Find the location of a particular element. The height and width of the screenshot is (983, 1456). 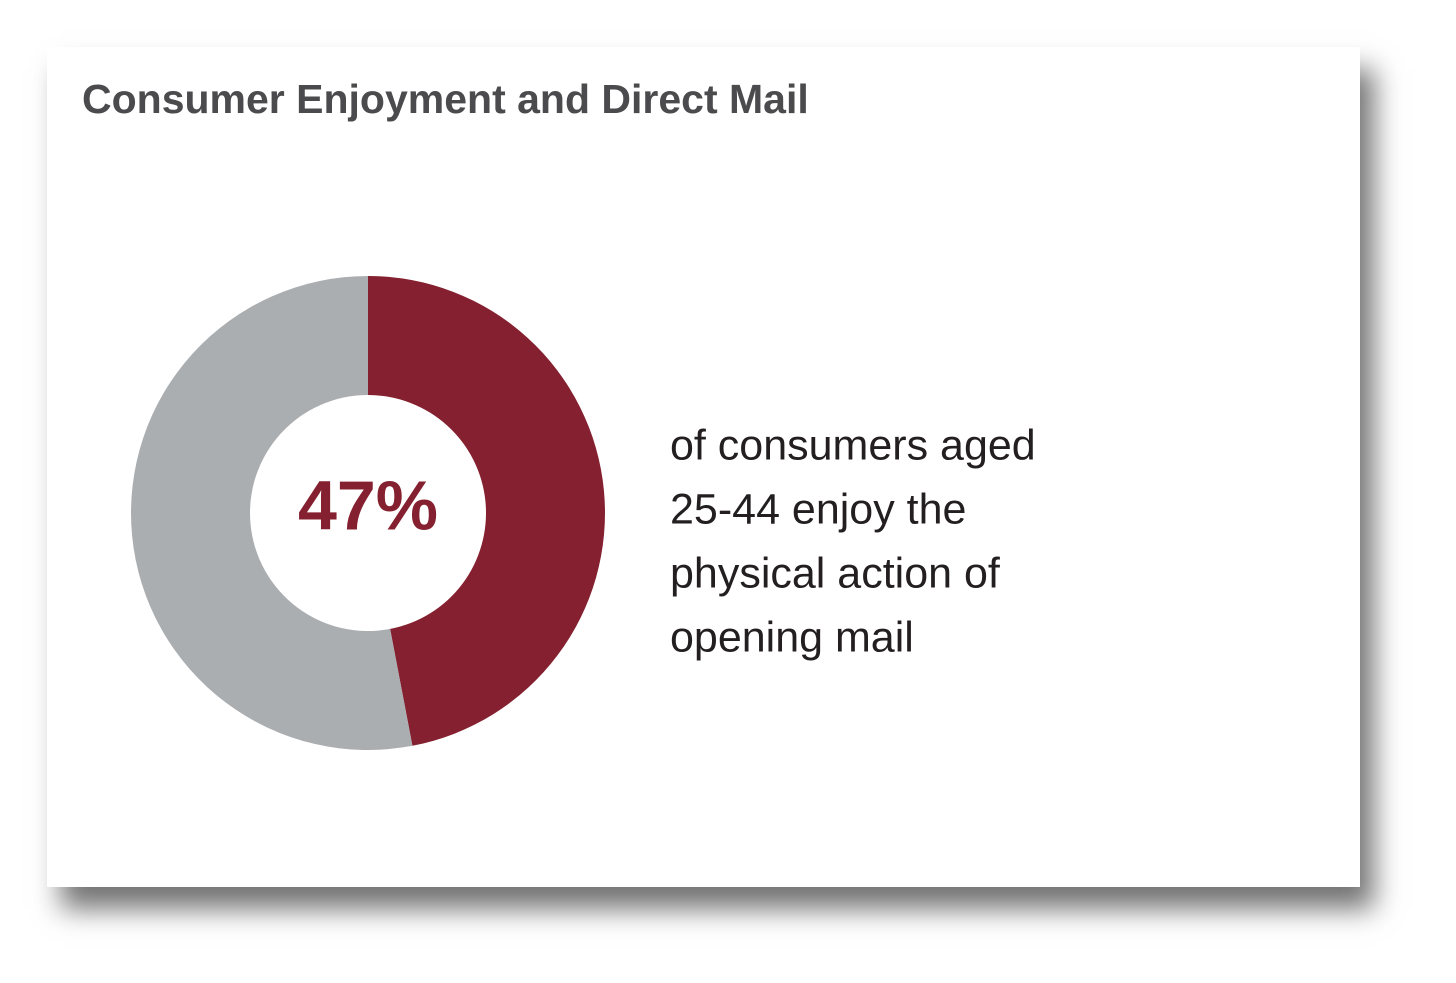

annotation-line: physical action of is located at coordinates (835, 573).